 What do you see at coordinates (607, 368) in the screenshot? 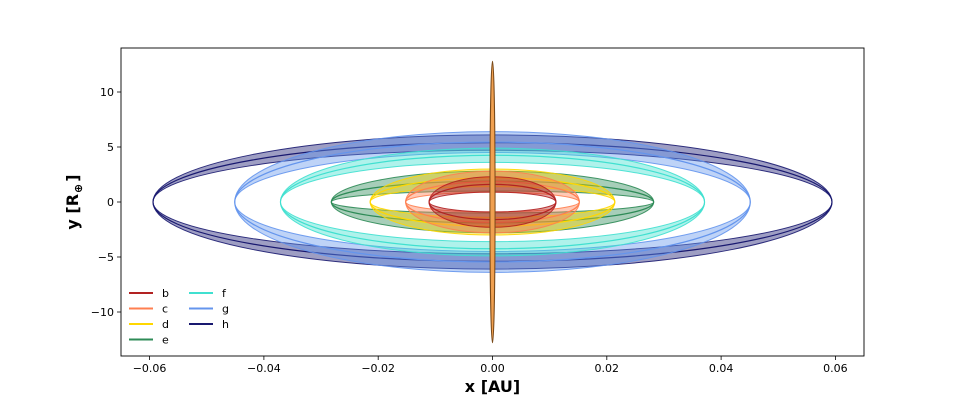
I see `x-tick-label: 0.02` at bounding box center [607, 368].